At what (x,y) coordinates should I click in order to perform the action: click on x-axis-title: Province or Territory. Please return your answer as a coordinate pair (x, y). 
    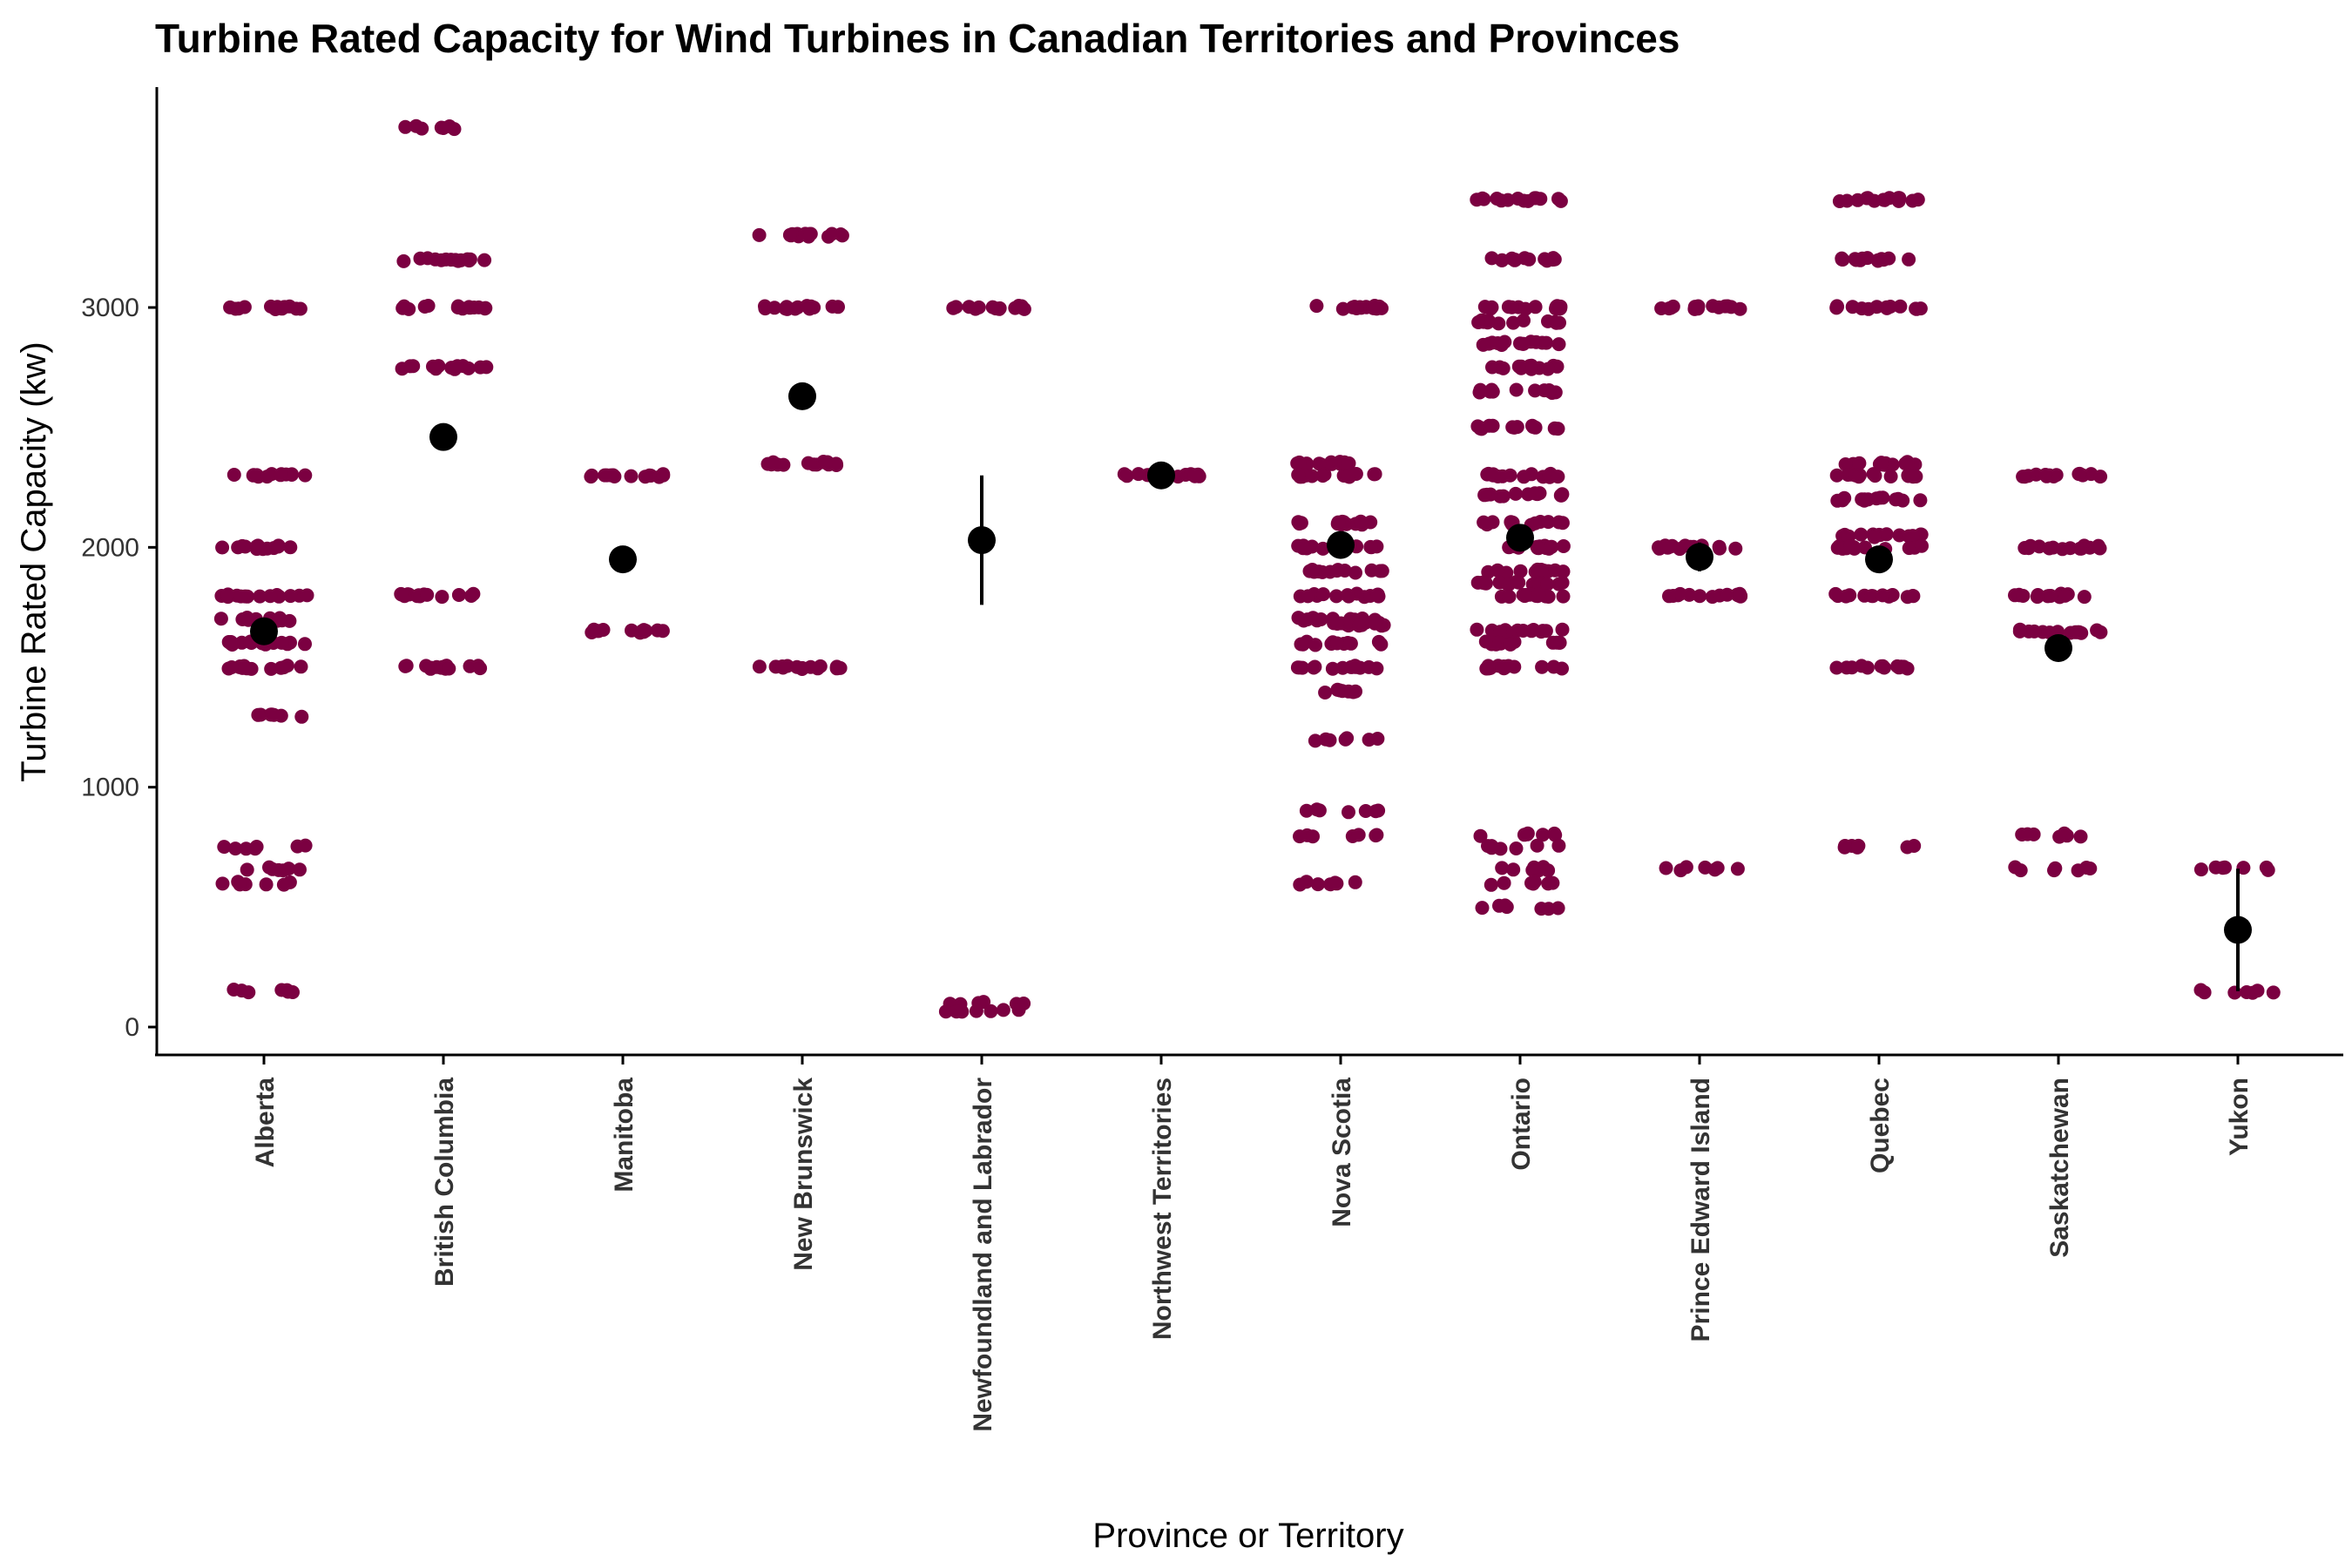
    Looking at the image, I should click on (1247, 1536).